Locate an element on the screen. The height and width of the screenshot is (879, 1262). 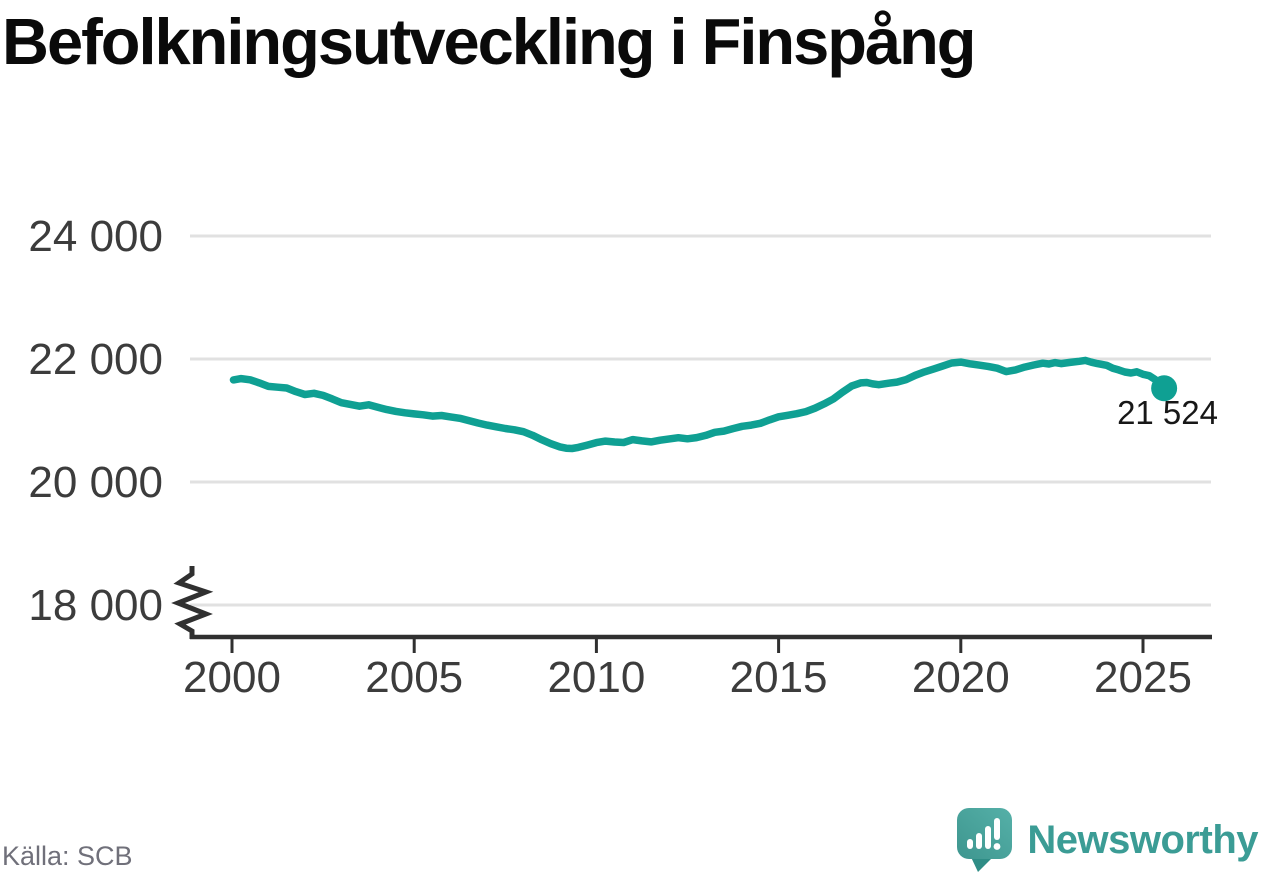
logo-exclamation-bar is located at coordinates (997, 829).